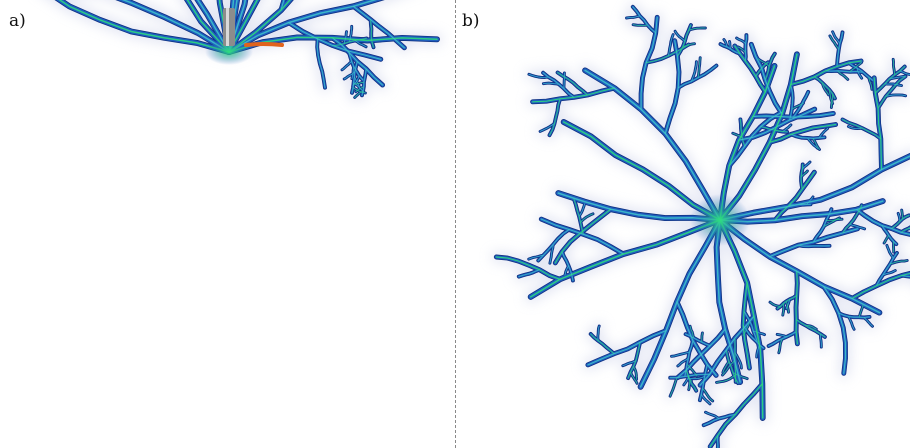 The width and height of the screenshot is (910, 448). I want to click on root-system-side-view, so click(246, 51).